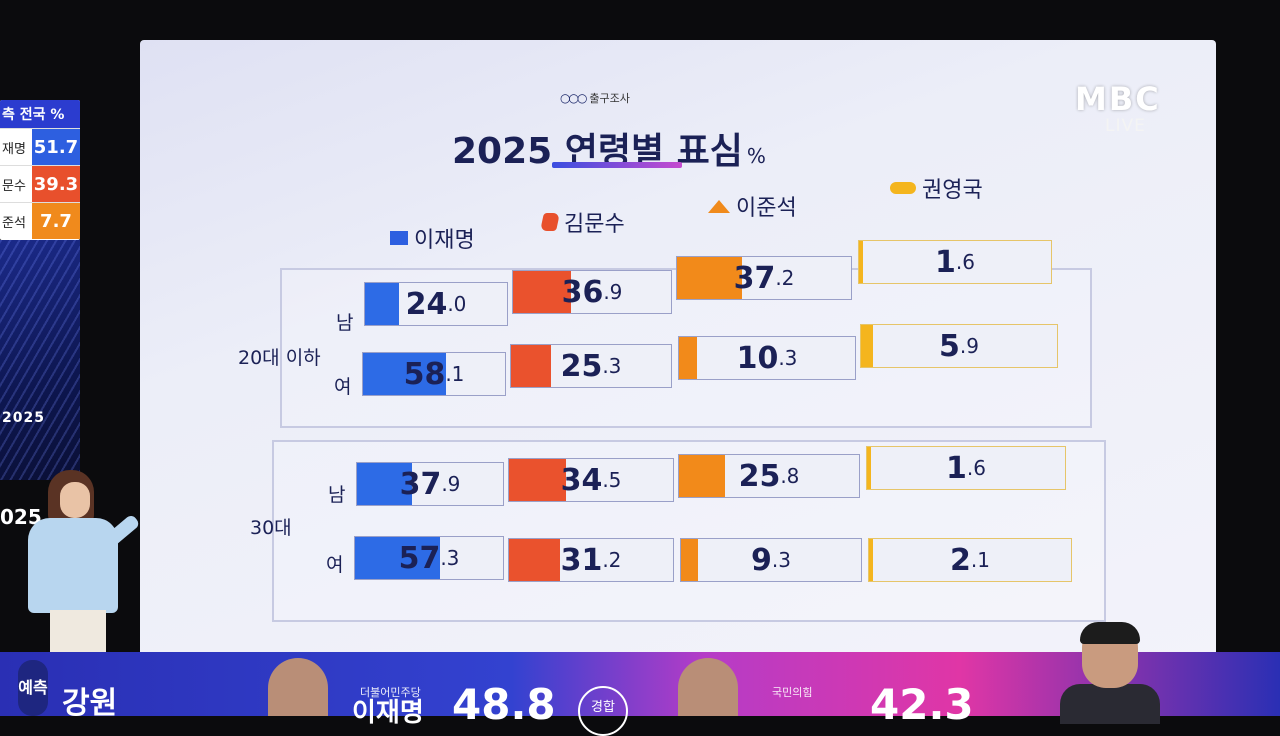 This screenshot has width=1280, height=736. Describe the element at coordinates (952, 190) in the screenshot. I see `legend-label: 권영국` at that location.